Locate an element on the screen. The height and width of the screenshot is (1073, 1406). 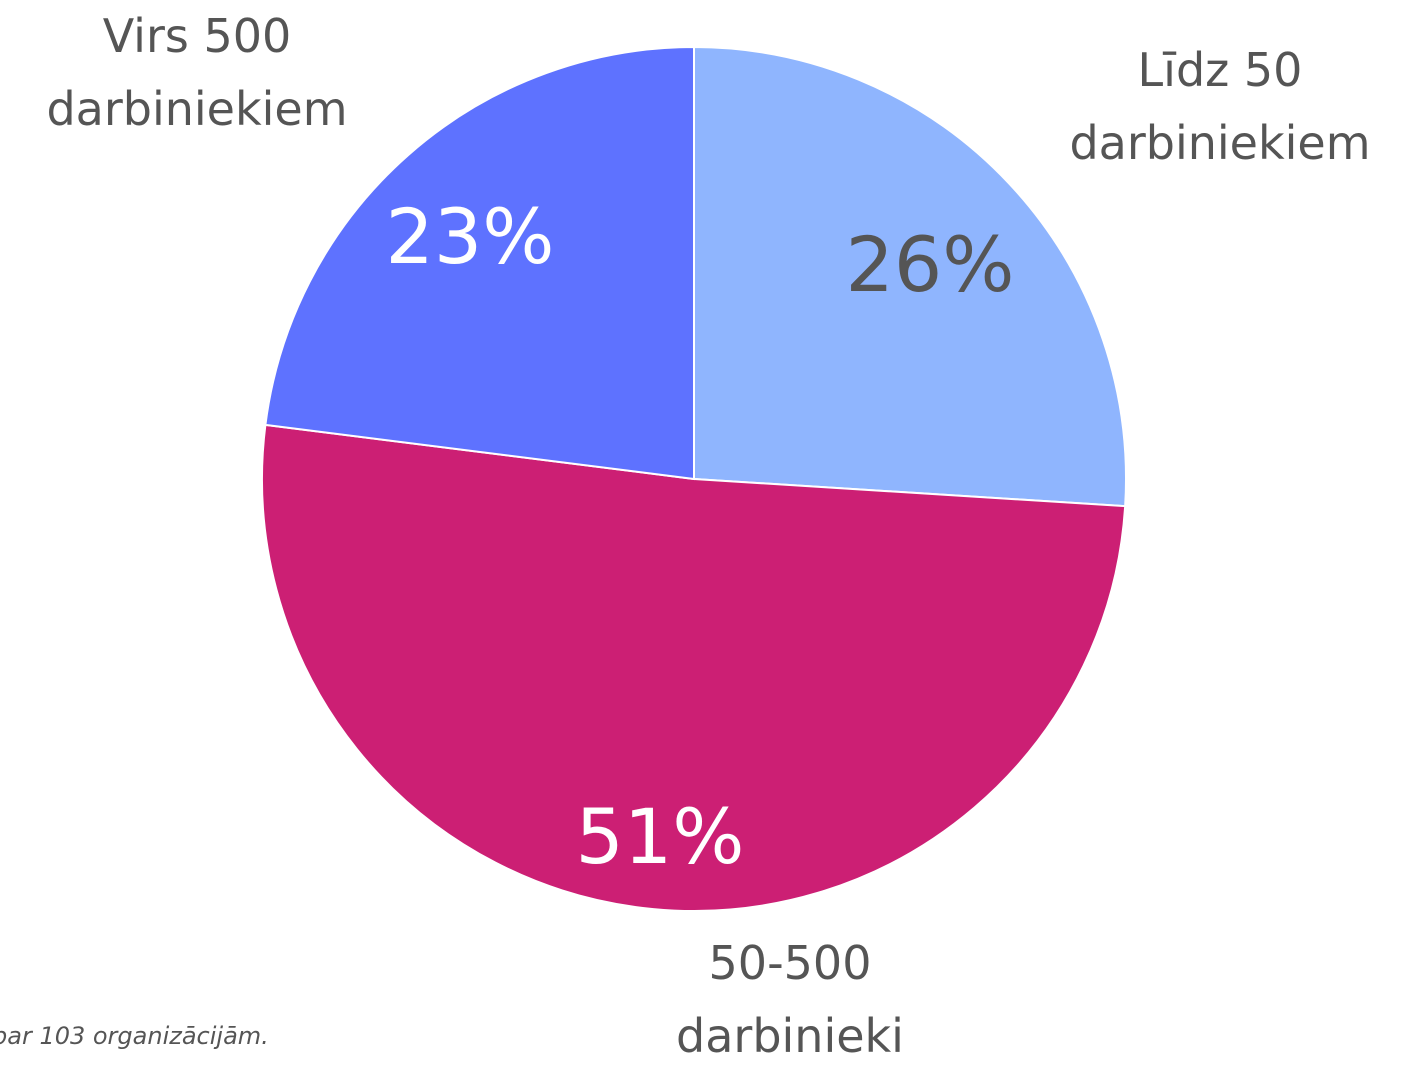
value-label: 26% is located at coordinates (930, 264).